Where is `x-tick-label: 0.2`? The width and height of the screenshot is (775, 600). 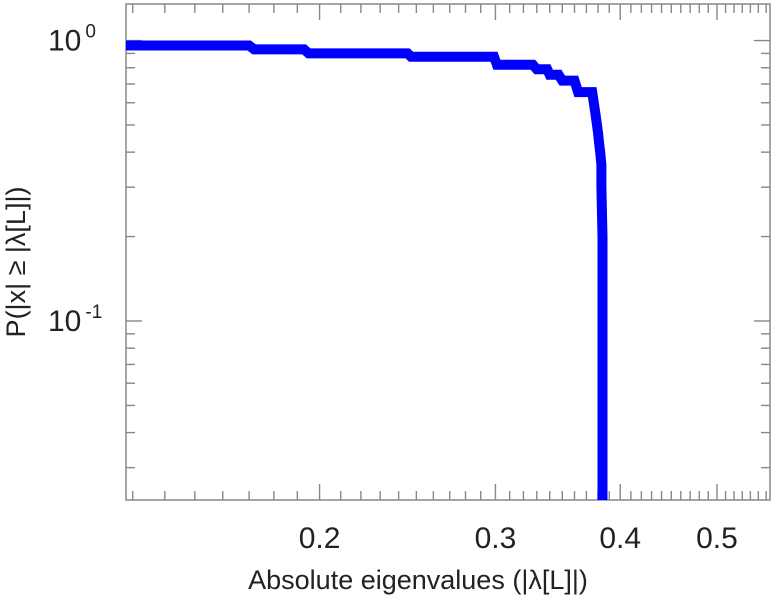 x-tick-label: 0.2 is located at coordinates (320, 538).